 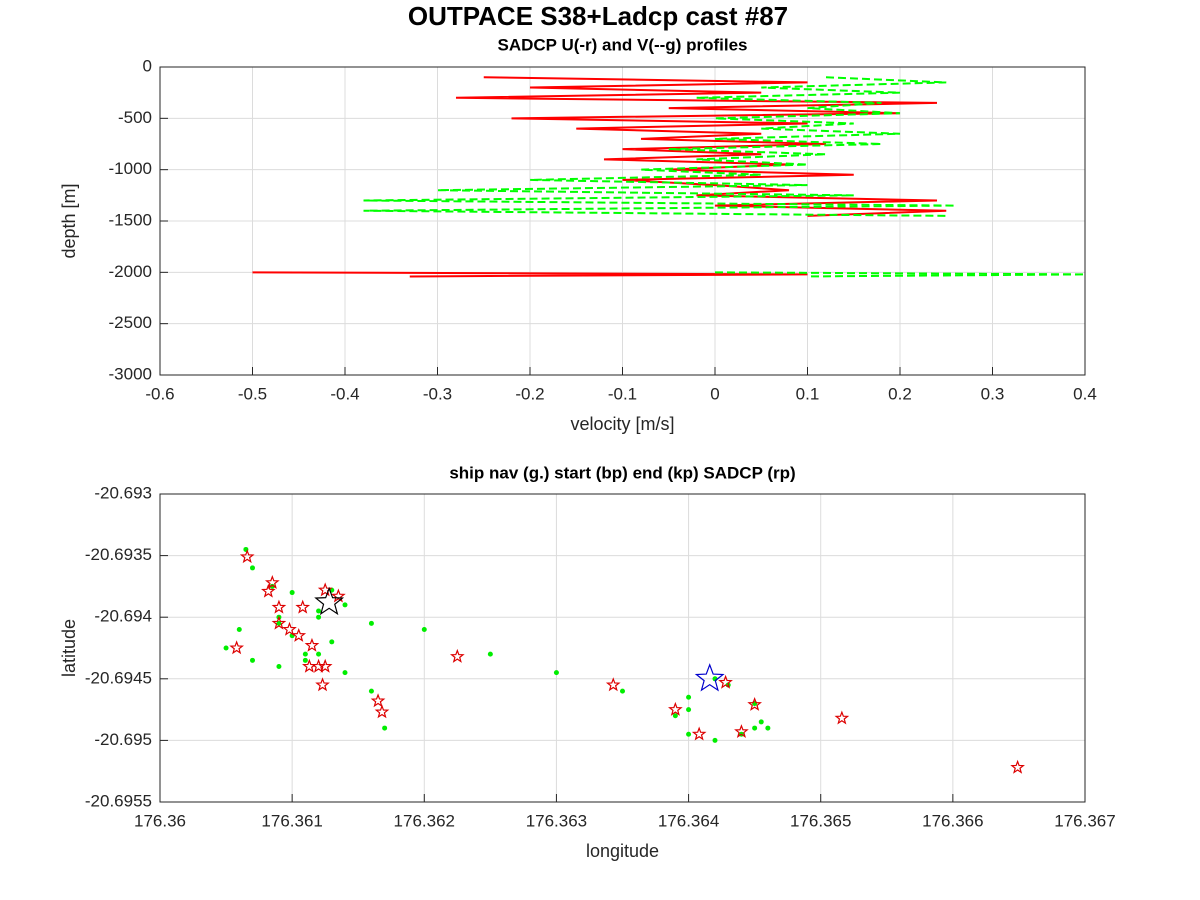 What do you see at coordinates (159, 393) in the screenshot?
I see `x-tick-label: -0.6` at bounding box center [159, 393].